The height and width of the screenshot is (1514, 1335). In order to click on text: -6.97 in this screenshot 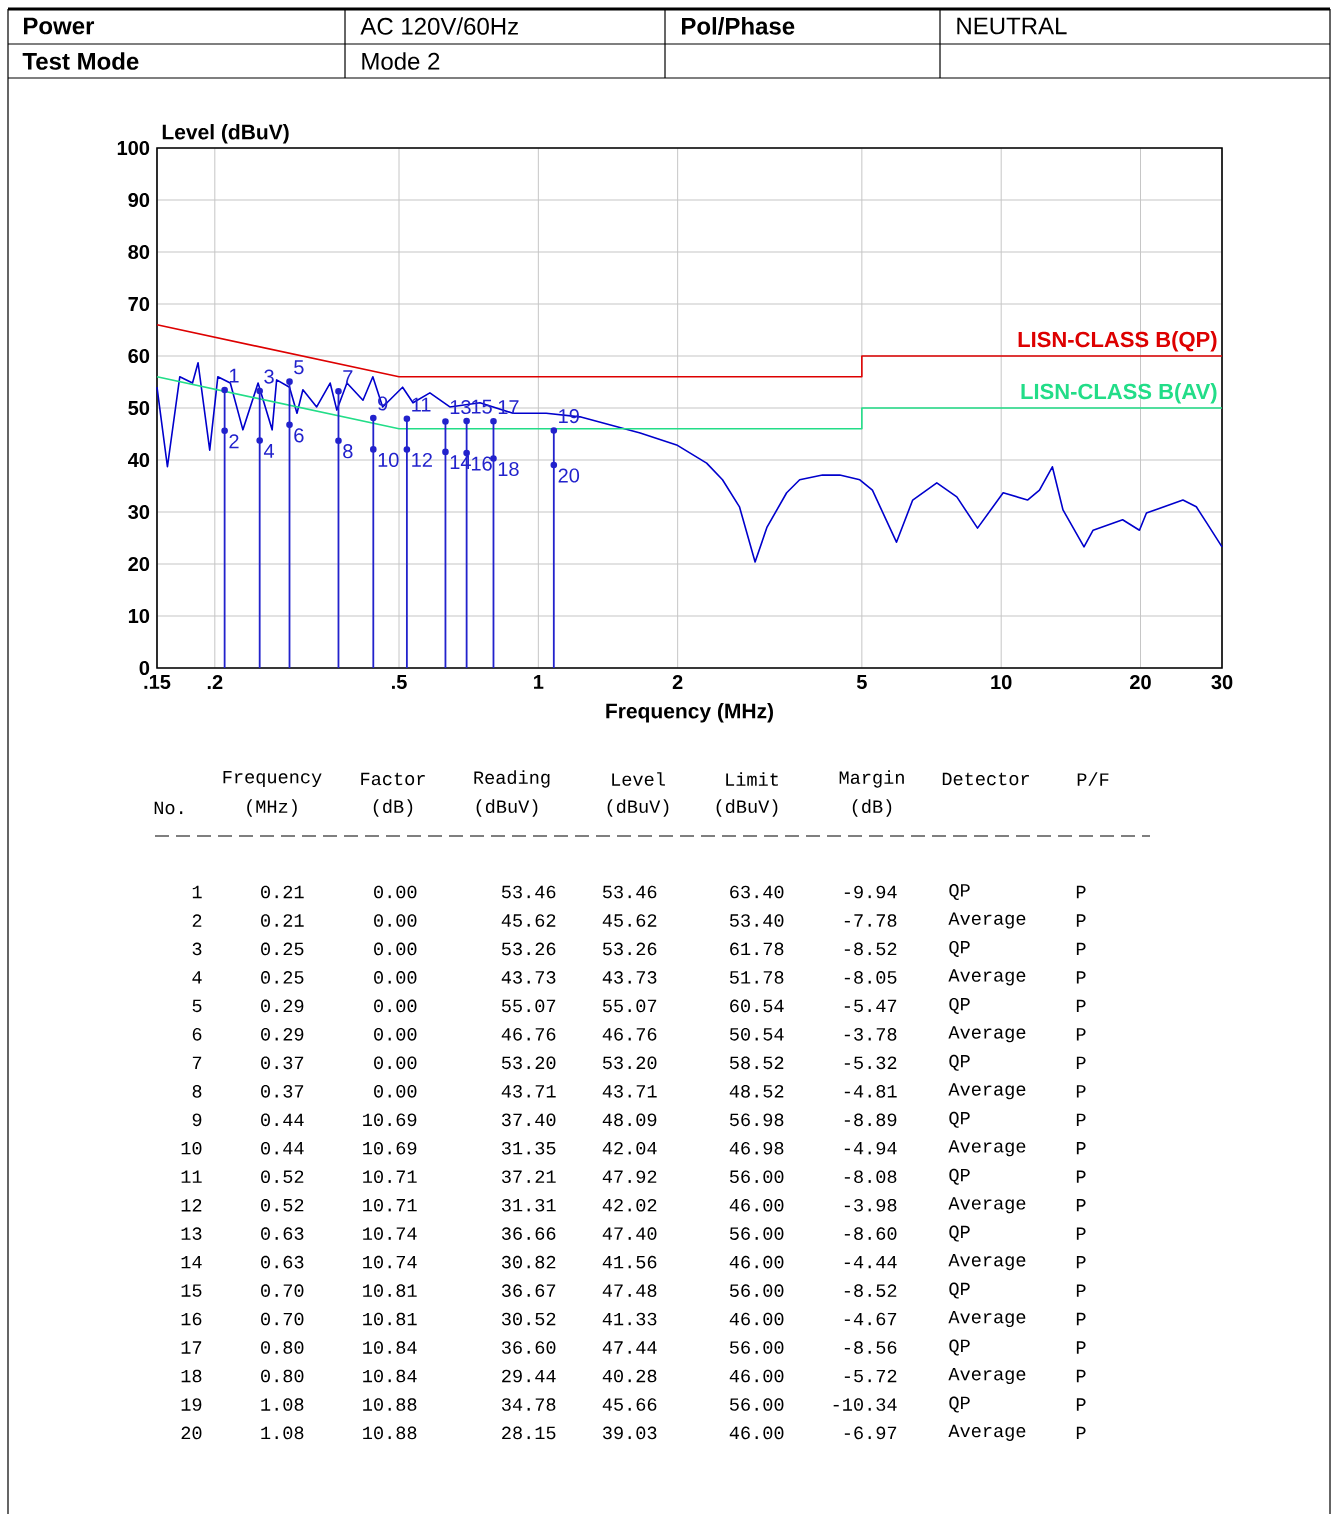, I will do `click(870, 1433)`.